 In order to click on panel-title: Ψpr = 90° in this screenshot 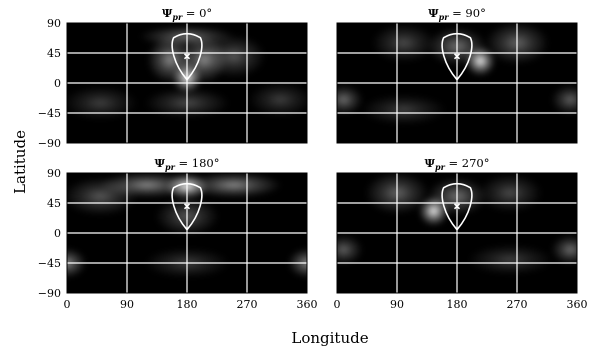, I will do `click(457, 14)`.